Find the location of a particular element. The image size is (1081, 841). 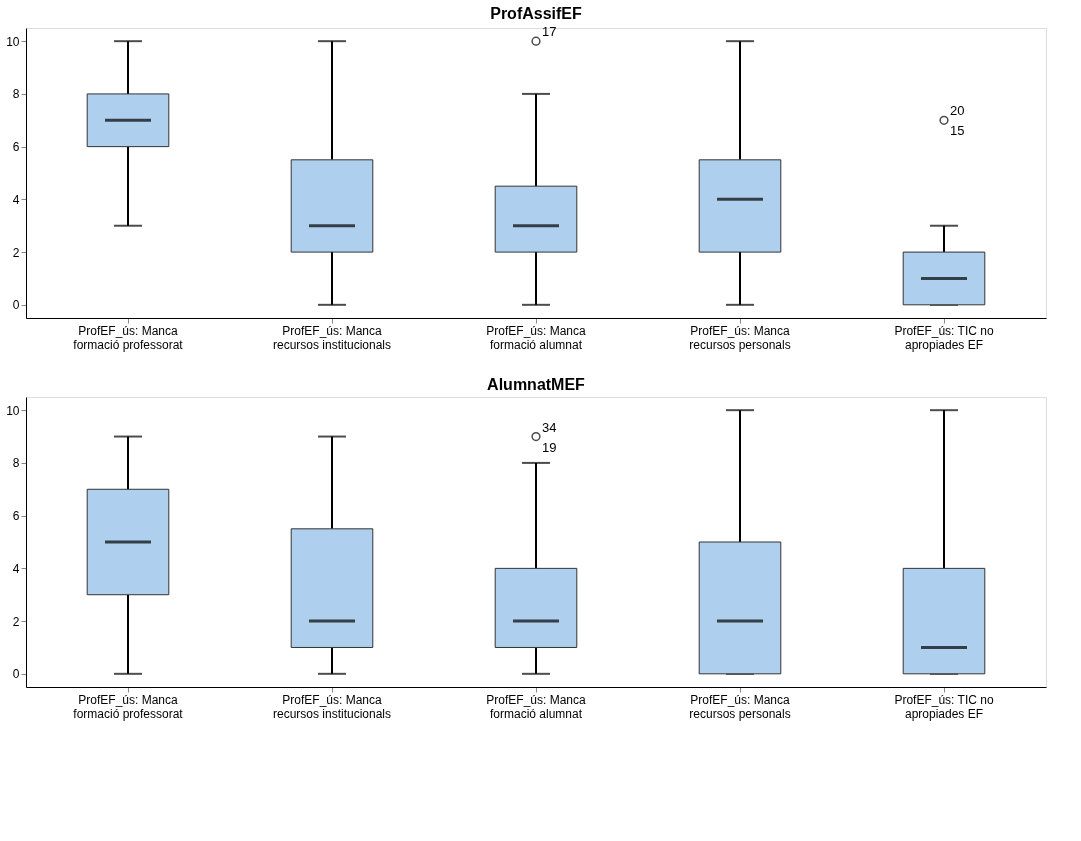

chart-title: ProfAssifEF is located at coordinates (536, 14).